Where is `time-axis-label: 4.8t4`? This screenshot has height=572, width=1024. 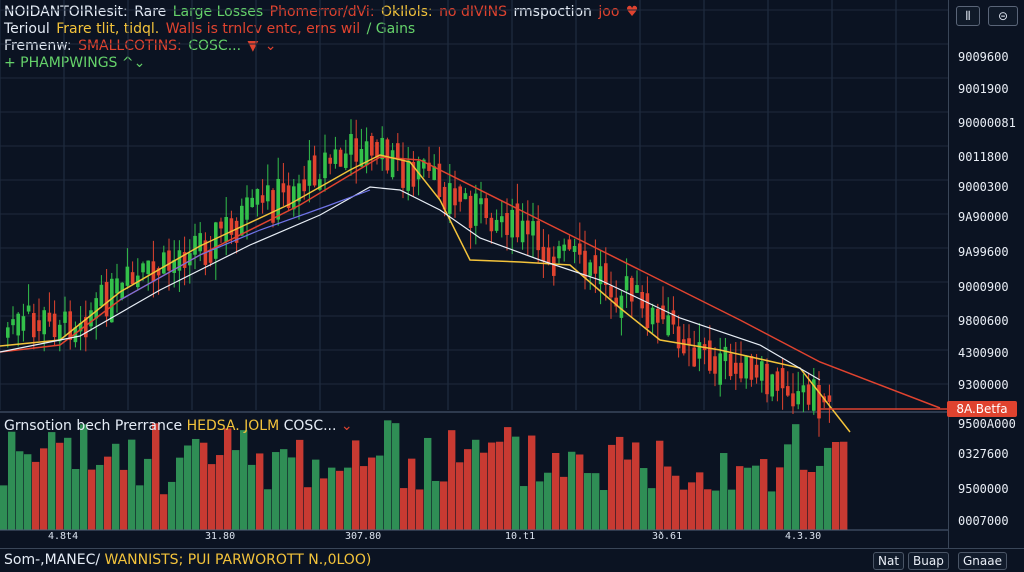
time-axis-label: 4.8t4 is located at coordinates (63, 536).